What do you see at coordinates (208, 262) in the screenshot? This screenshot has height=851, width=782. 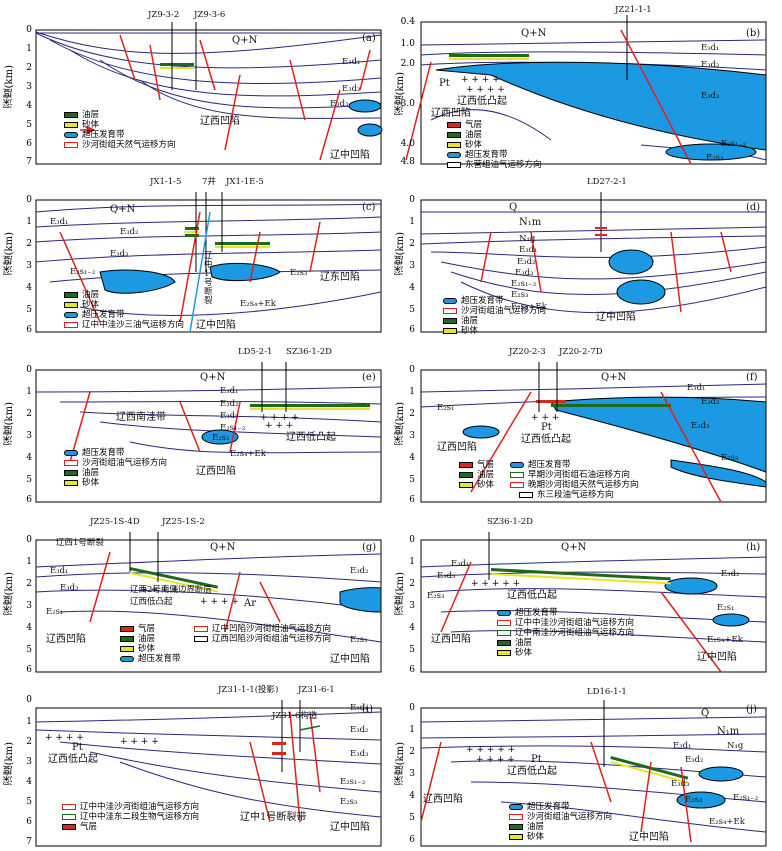 I see `panel-c-section` at bounding box center [208, 262].